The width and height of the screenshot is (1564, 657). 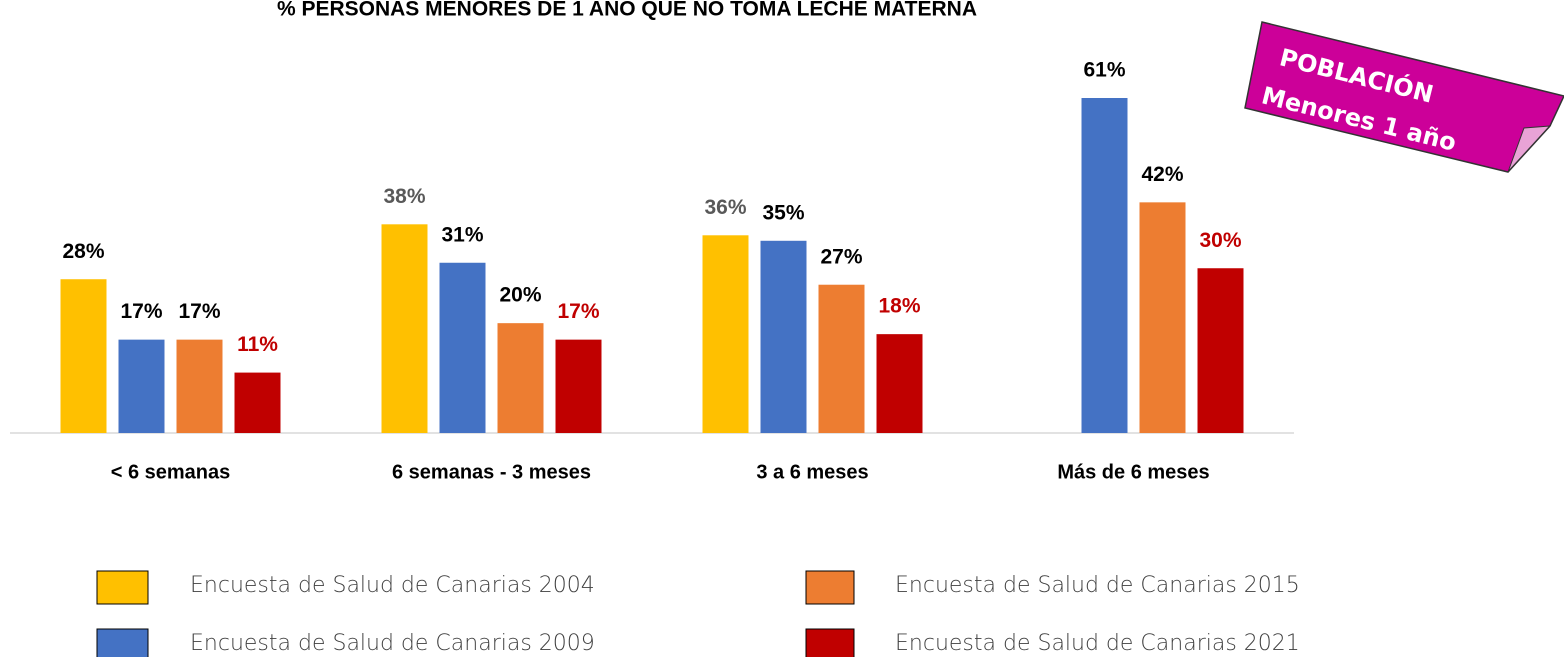 I want to click on data-label: 42%, so click(x=1162, y=174).